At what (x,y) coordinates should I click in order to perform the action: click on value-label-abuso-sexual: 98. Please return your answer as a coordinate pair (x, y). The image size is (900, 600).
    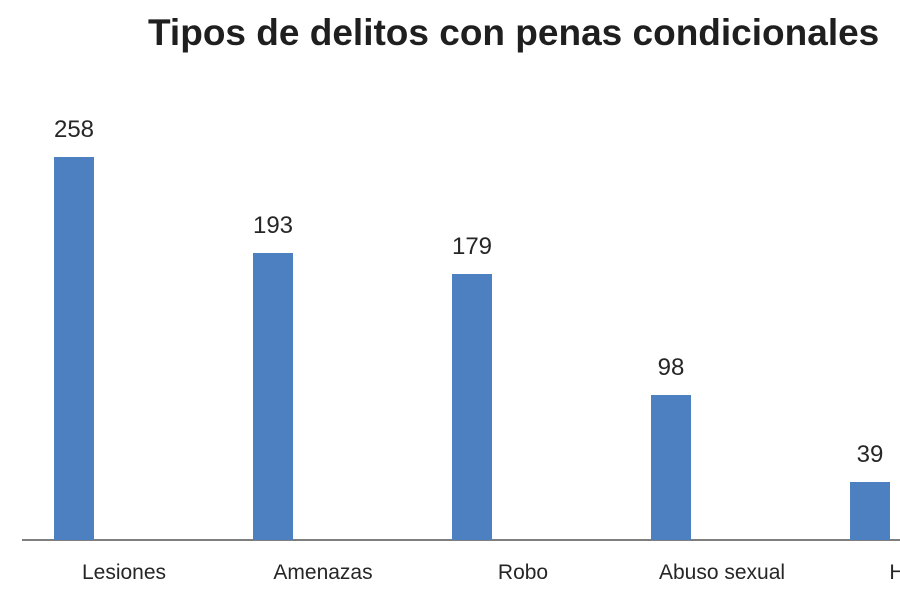
    Looking at the image, I should click on (671, 367).